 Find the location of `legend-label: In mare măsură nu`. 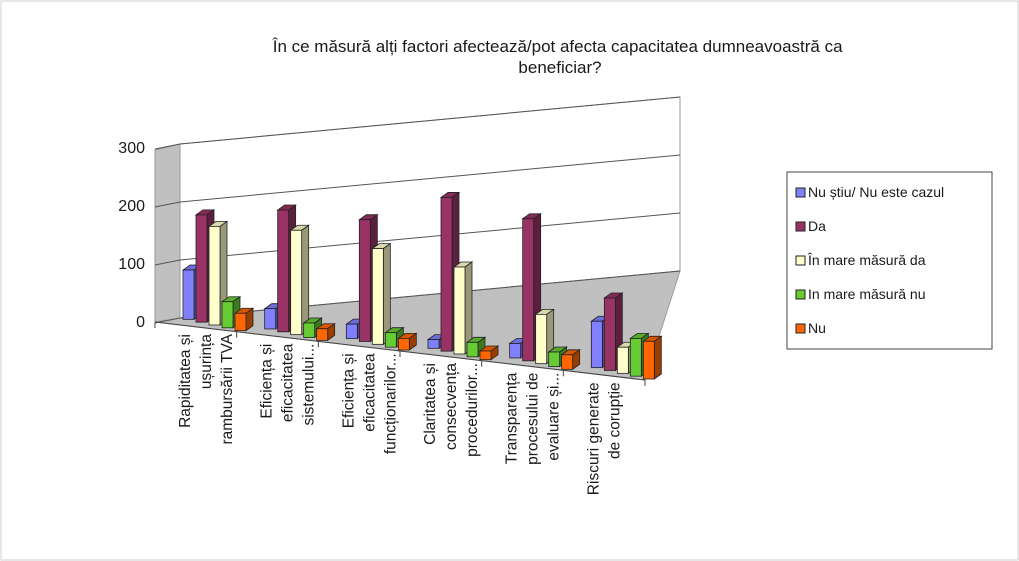

legend-label: In mare măsură nu is located at coordinates (867, 294).